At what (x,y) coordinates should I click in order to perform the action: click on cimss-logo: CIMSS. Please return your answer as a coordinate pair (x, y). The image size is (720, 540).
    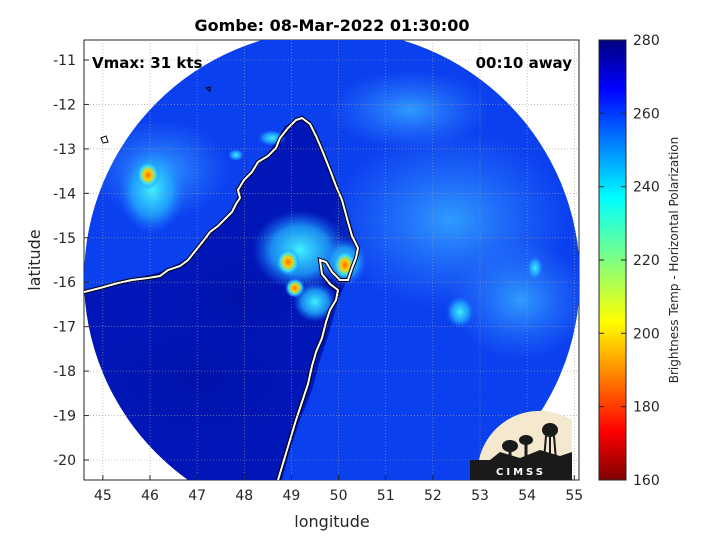
    Looking at the image, I should click on (521, 445).